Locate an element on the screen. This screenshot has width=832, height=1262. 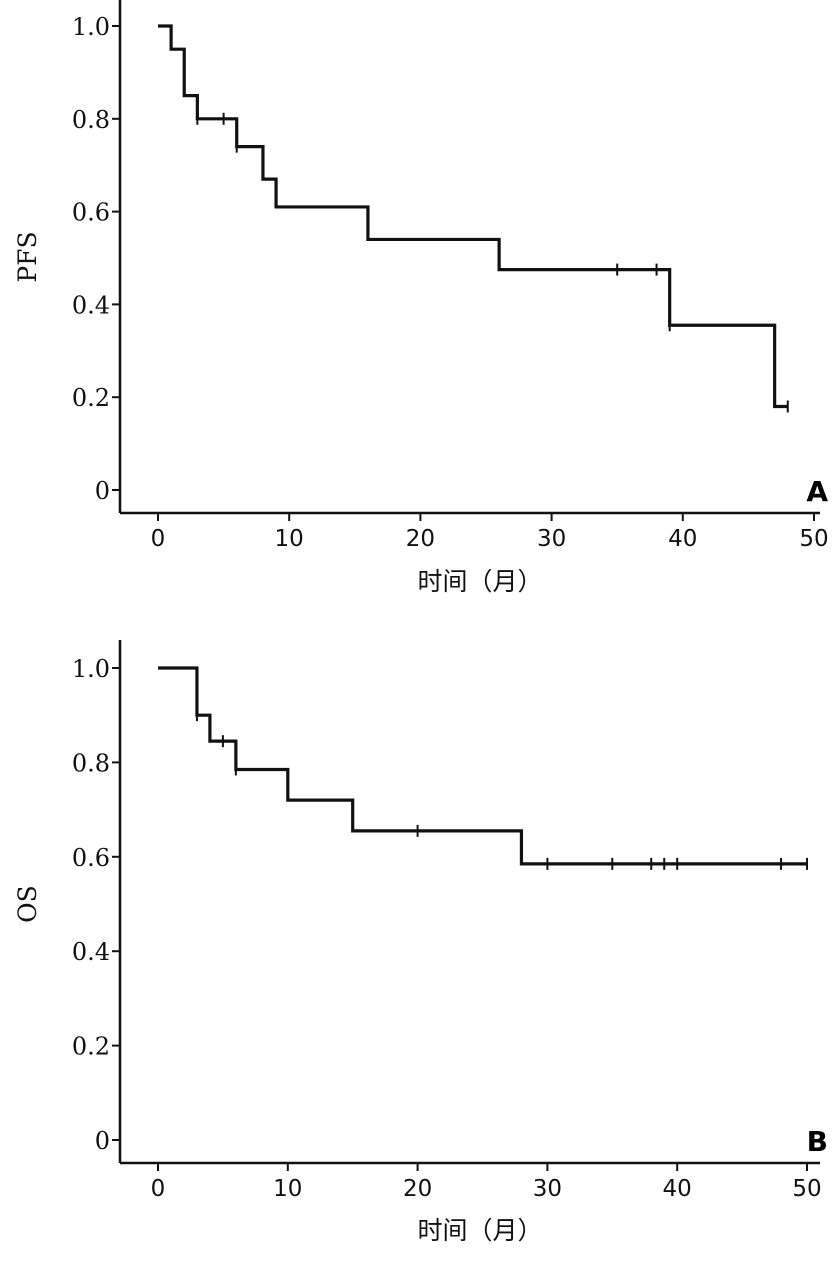
os-y-tick-label: 0.8 is located at coordinates (91, 763).